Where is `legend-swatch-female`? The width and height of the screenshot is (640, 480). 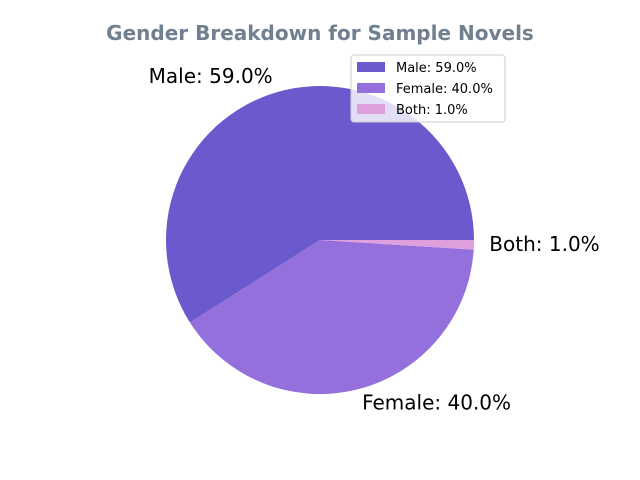
legend-swatch-female is located at coordinates (371, 88).